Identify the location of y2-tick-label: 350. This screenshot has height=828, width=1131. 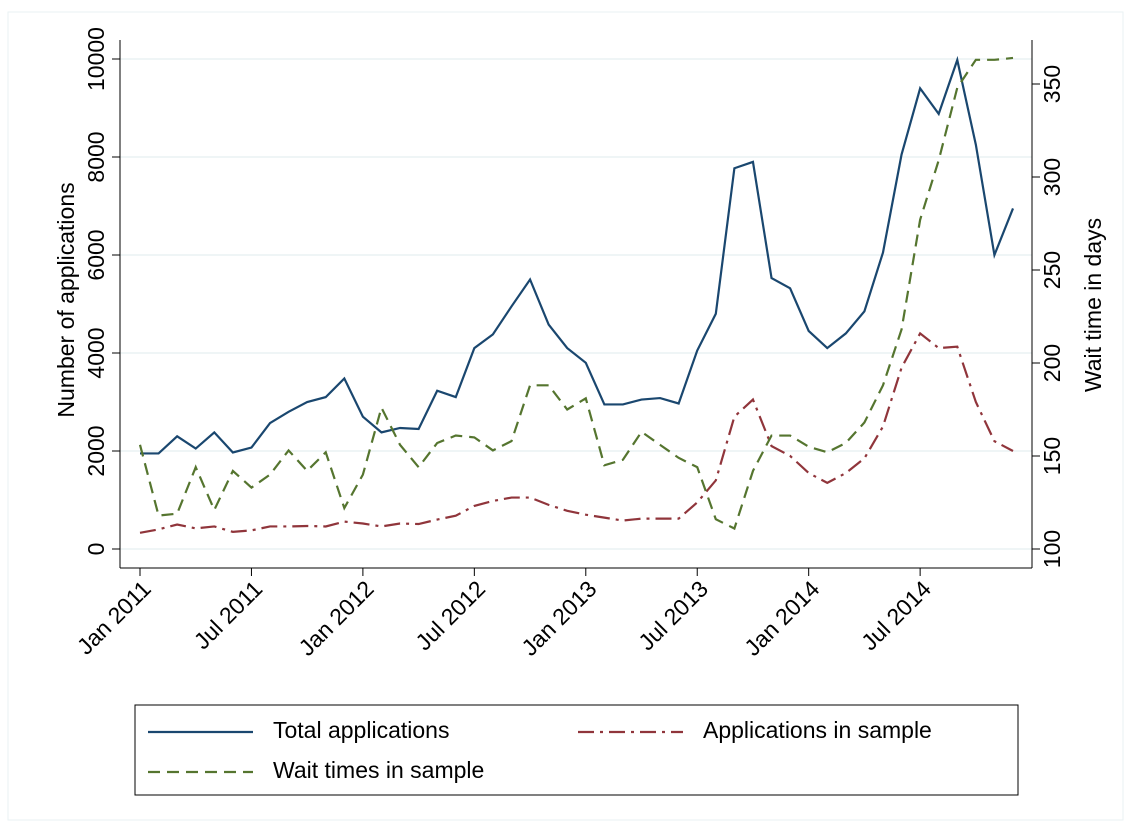
(1052, 84).